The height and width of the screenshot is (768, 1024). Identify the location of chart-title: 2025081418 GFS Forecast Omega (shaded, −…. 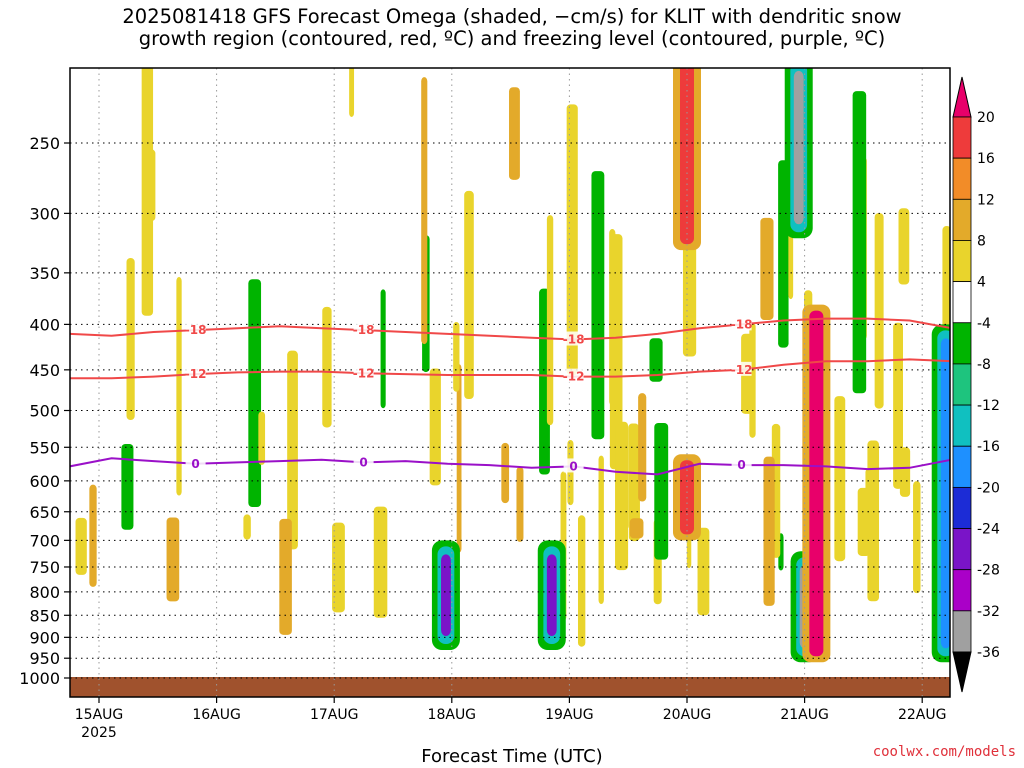
(512, 28).